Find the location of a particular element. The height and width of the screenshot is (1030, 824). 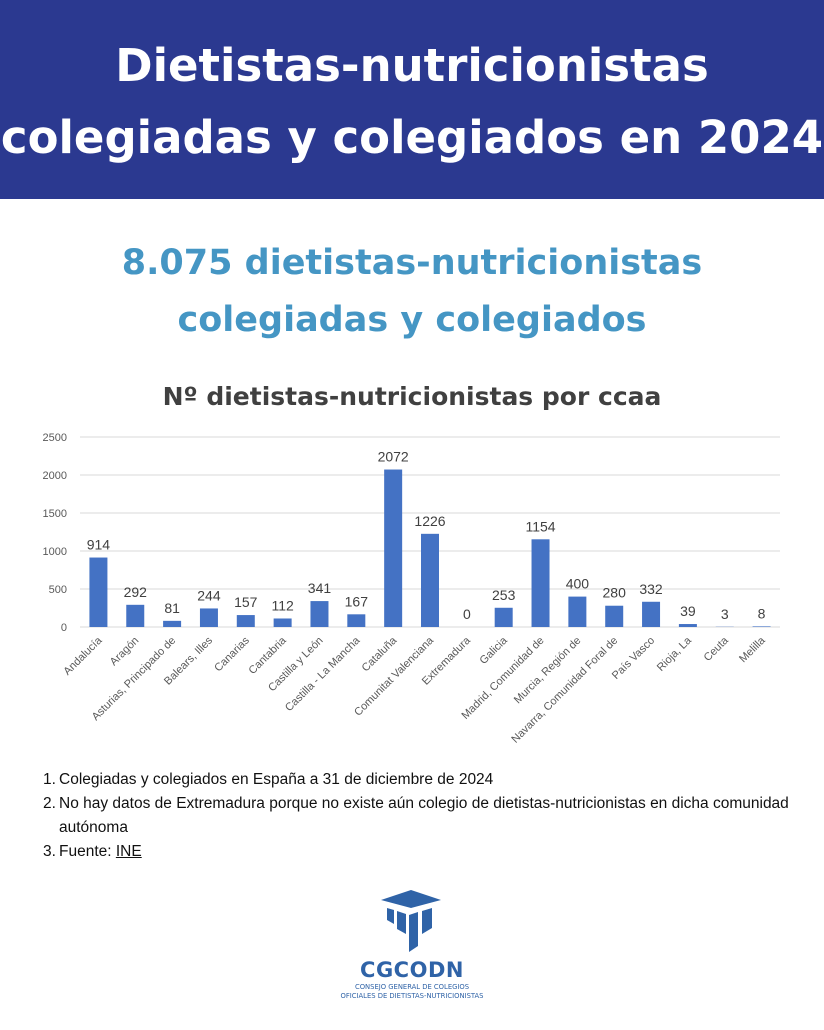

footnote-number: 3. is located at coordinates (49, 851).